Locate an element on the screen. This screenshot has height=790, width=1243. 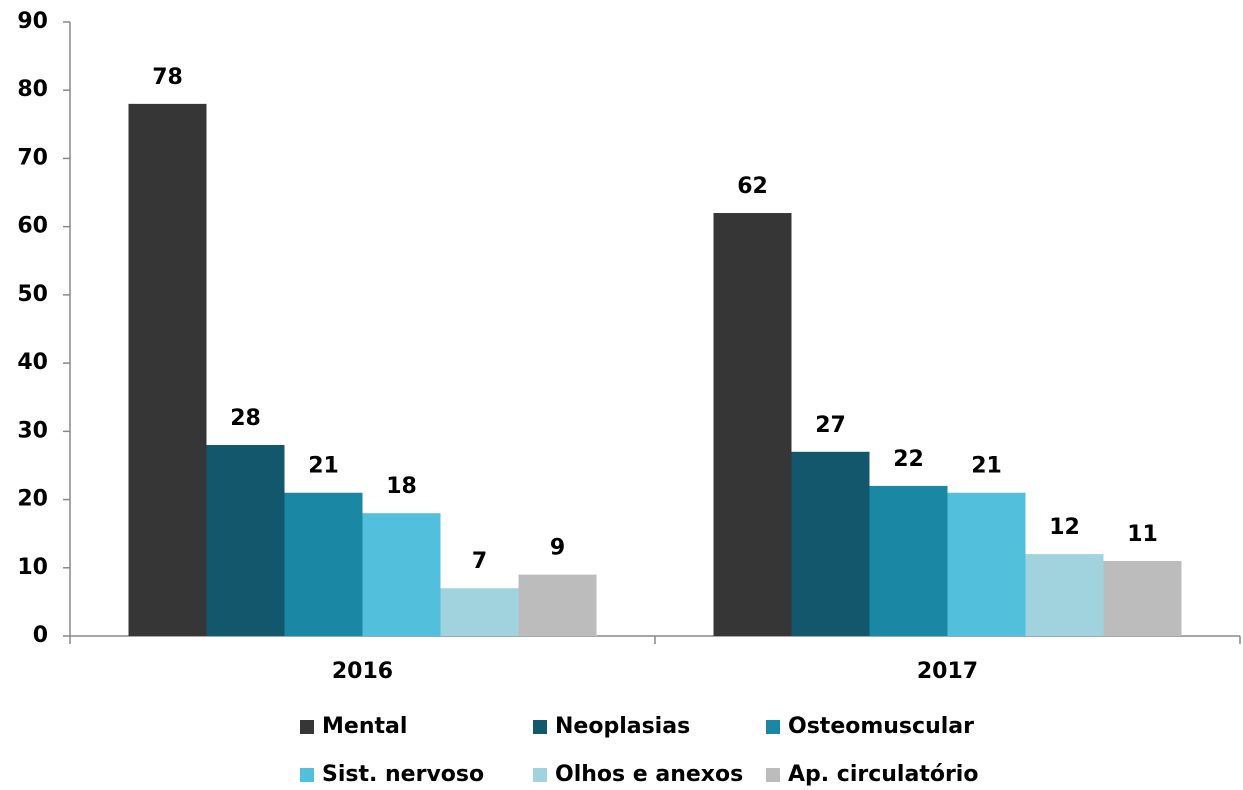
legend-label: Sist. nervoso is located at coordinates (403, 774).